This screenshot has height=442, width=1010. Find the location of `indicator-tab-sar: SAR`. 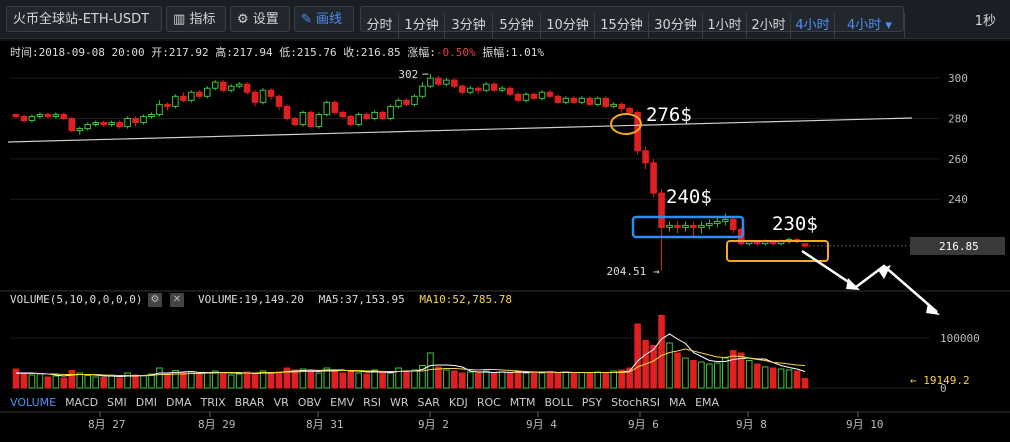

indicator-tab-sar: SAR is located at coordinates (428, 402).